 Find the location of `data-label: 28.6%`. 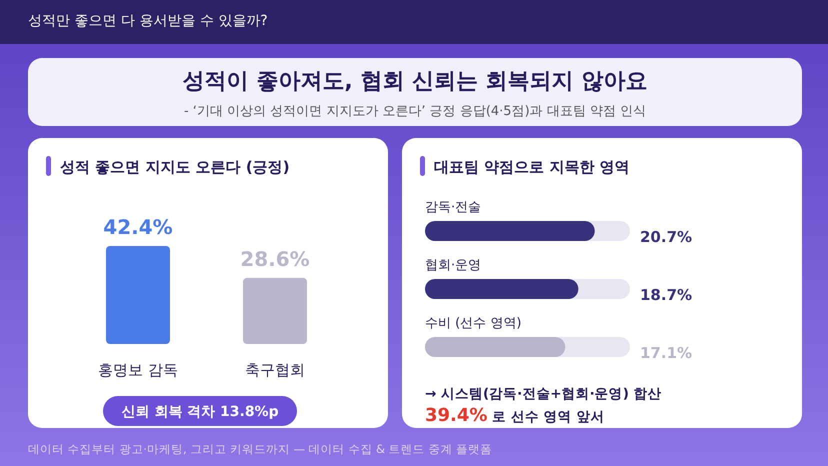

data-label: 28.6% is located at coordinates (275, 258).